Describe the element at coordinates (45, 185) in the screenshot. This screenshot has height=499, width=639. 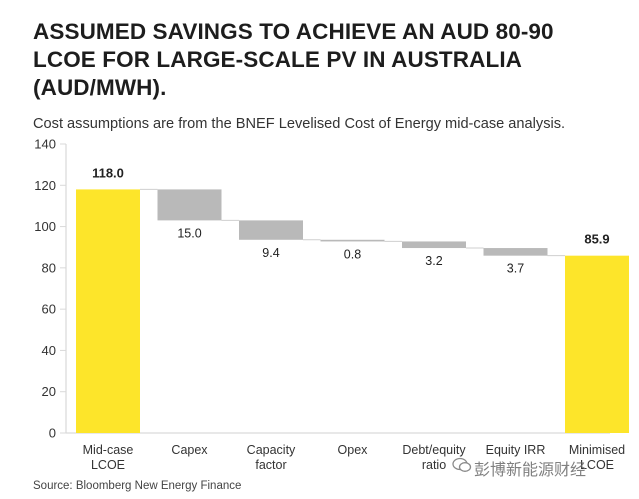
I see `y-tick-label: 120` at that location.